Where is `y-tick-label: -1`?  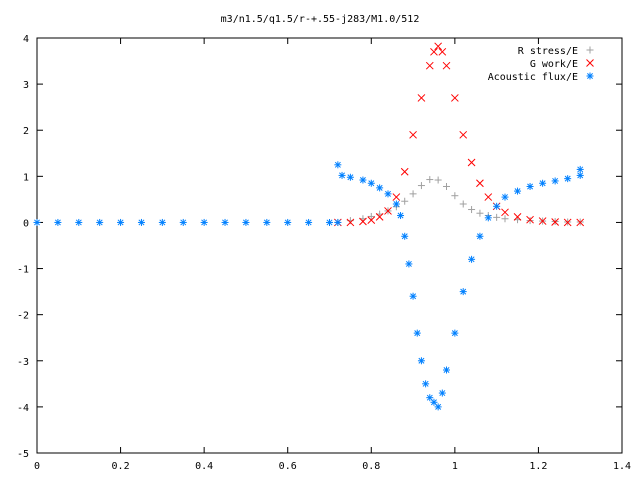 y-tick-label: -1 is located at coordinates (23, 270).